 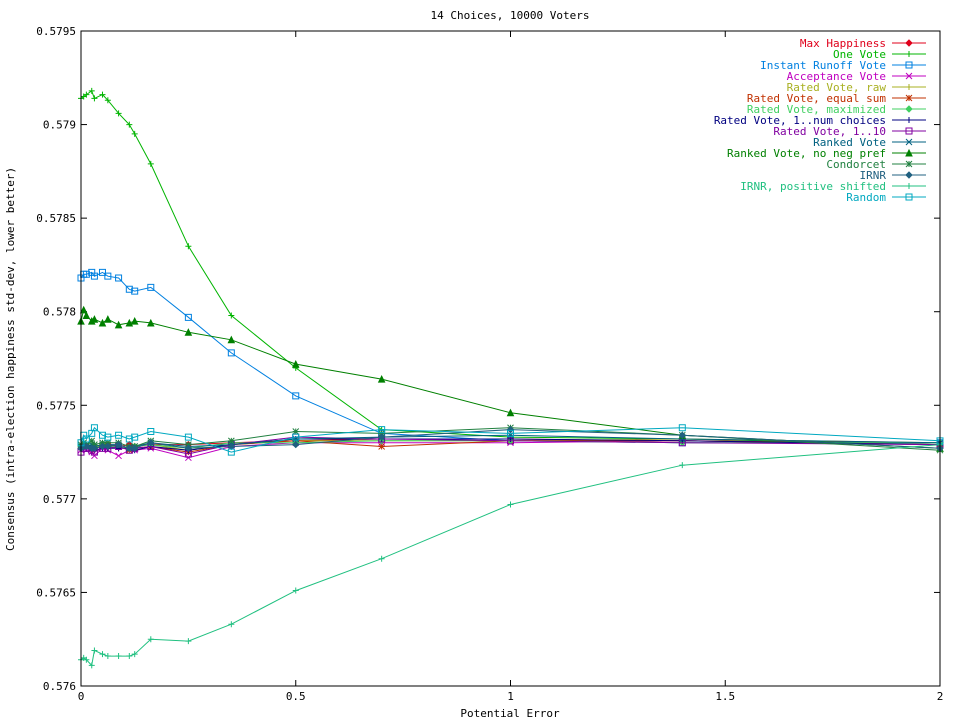 I want to click on legend-item-irnr-positive-shifted: IRNR, positive shifted, so click(x=833, y=186).